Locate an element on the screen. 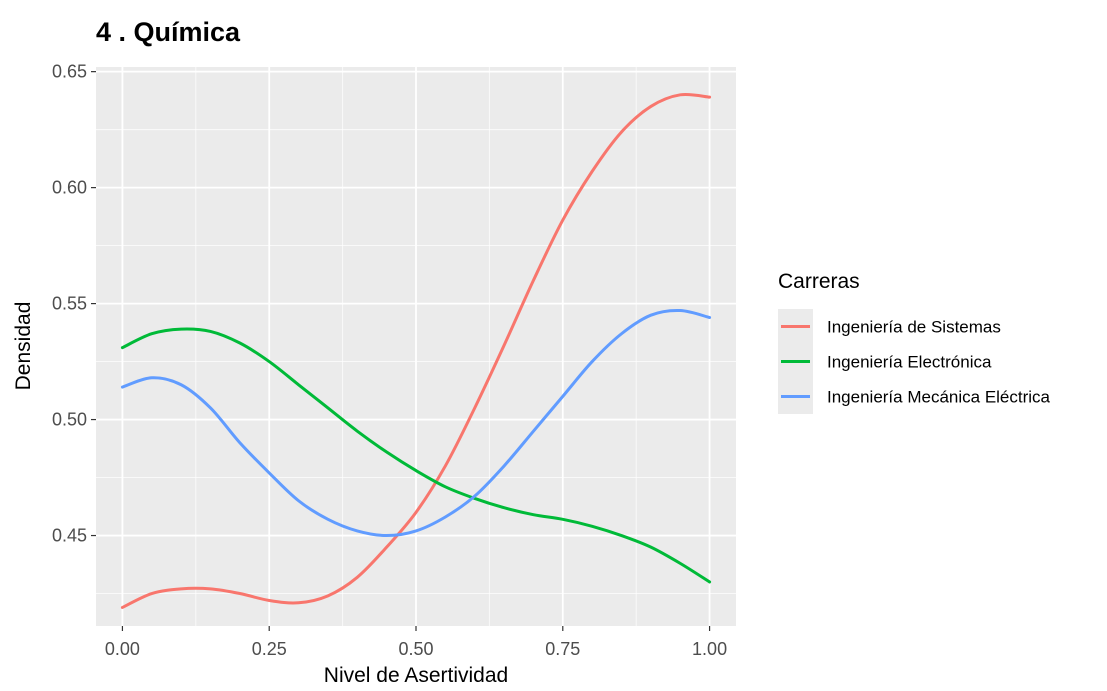  legend-label: Ingeniería de Sistemas is located at coordinates (914, 327).